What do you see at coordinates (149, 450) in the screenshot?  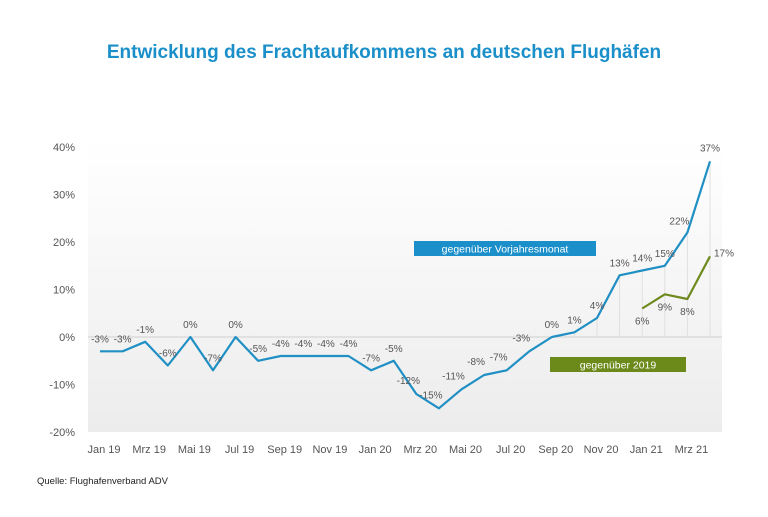 I see `x-tick-label: Mrz 19` at bounding box center [149, 450].